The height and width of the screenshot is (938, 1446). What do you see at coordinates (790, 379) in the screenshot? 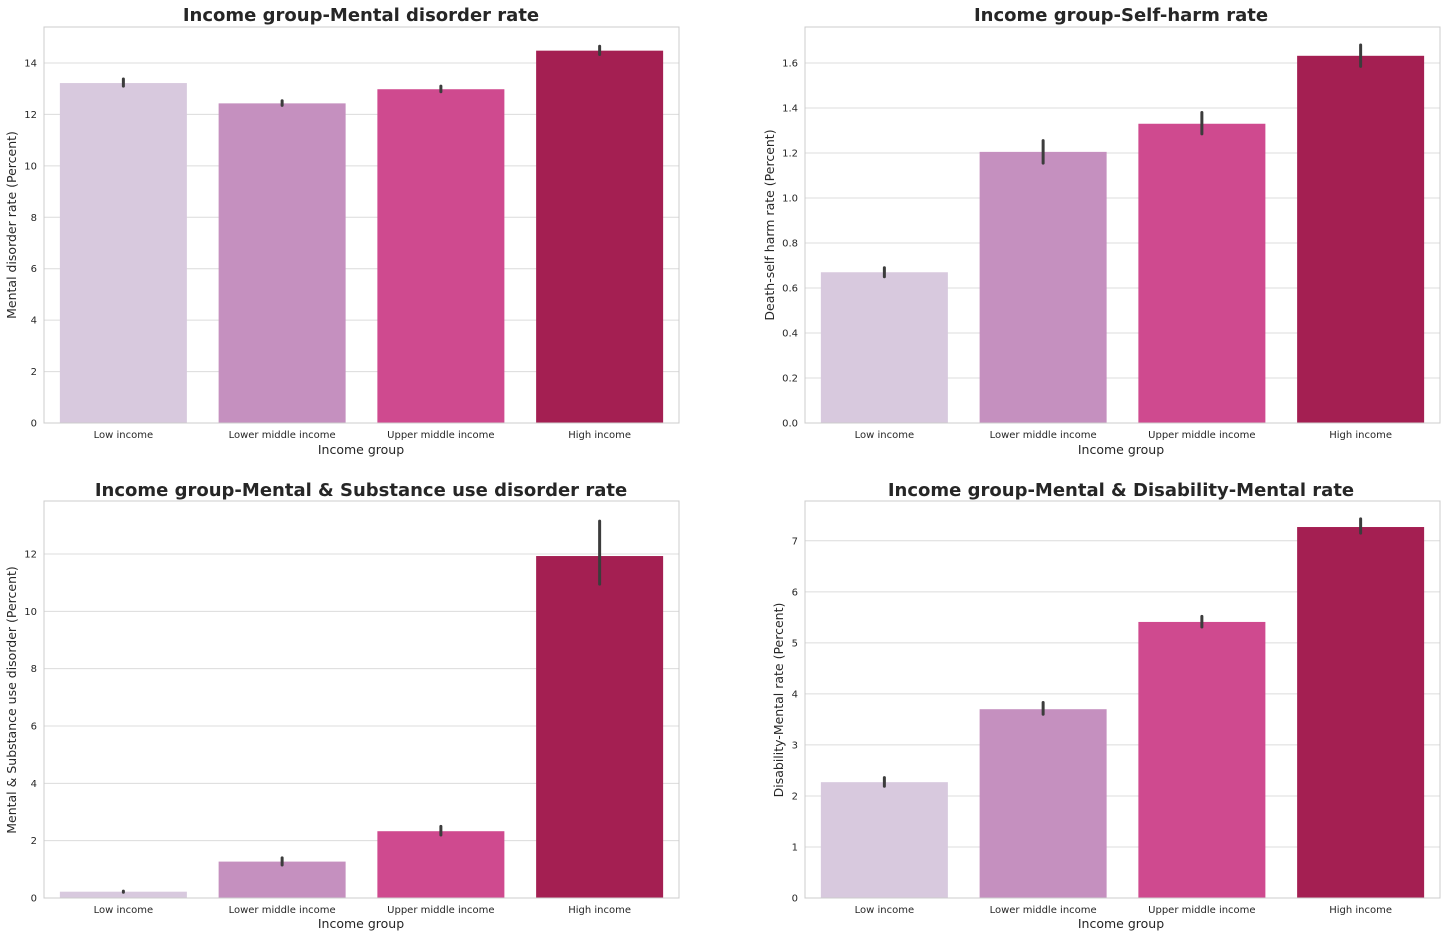
I see `y-tick-label: 0.2` at bounding box center [790, 379].